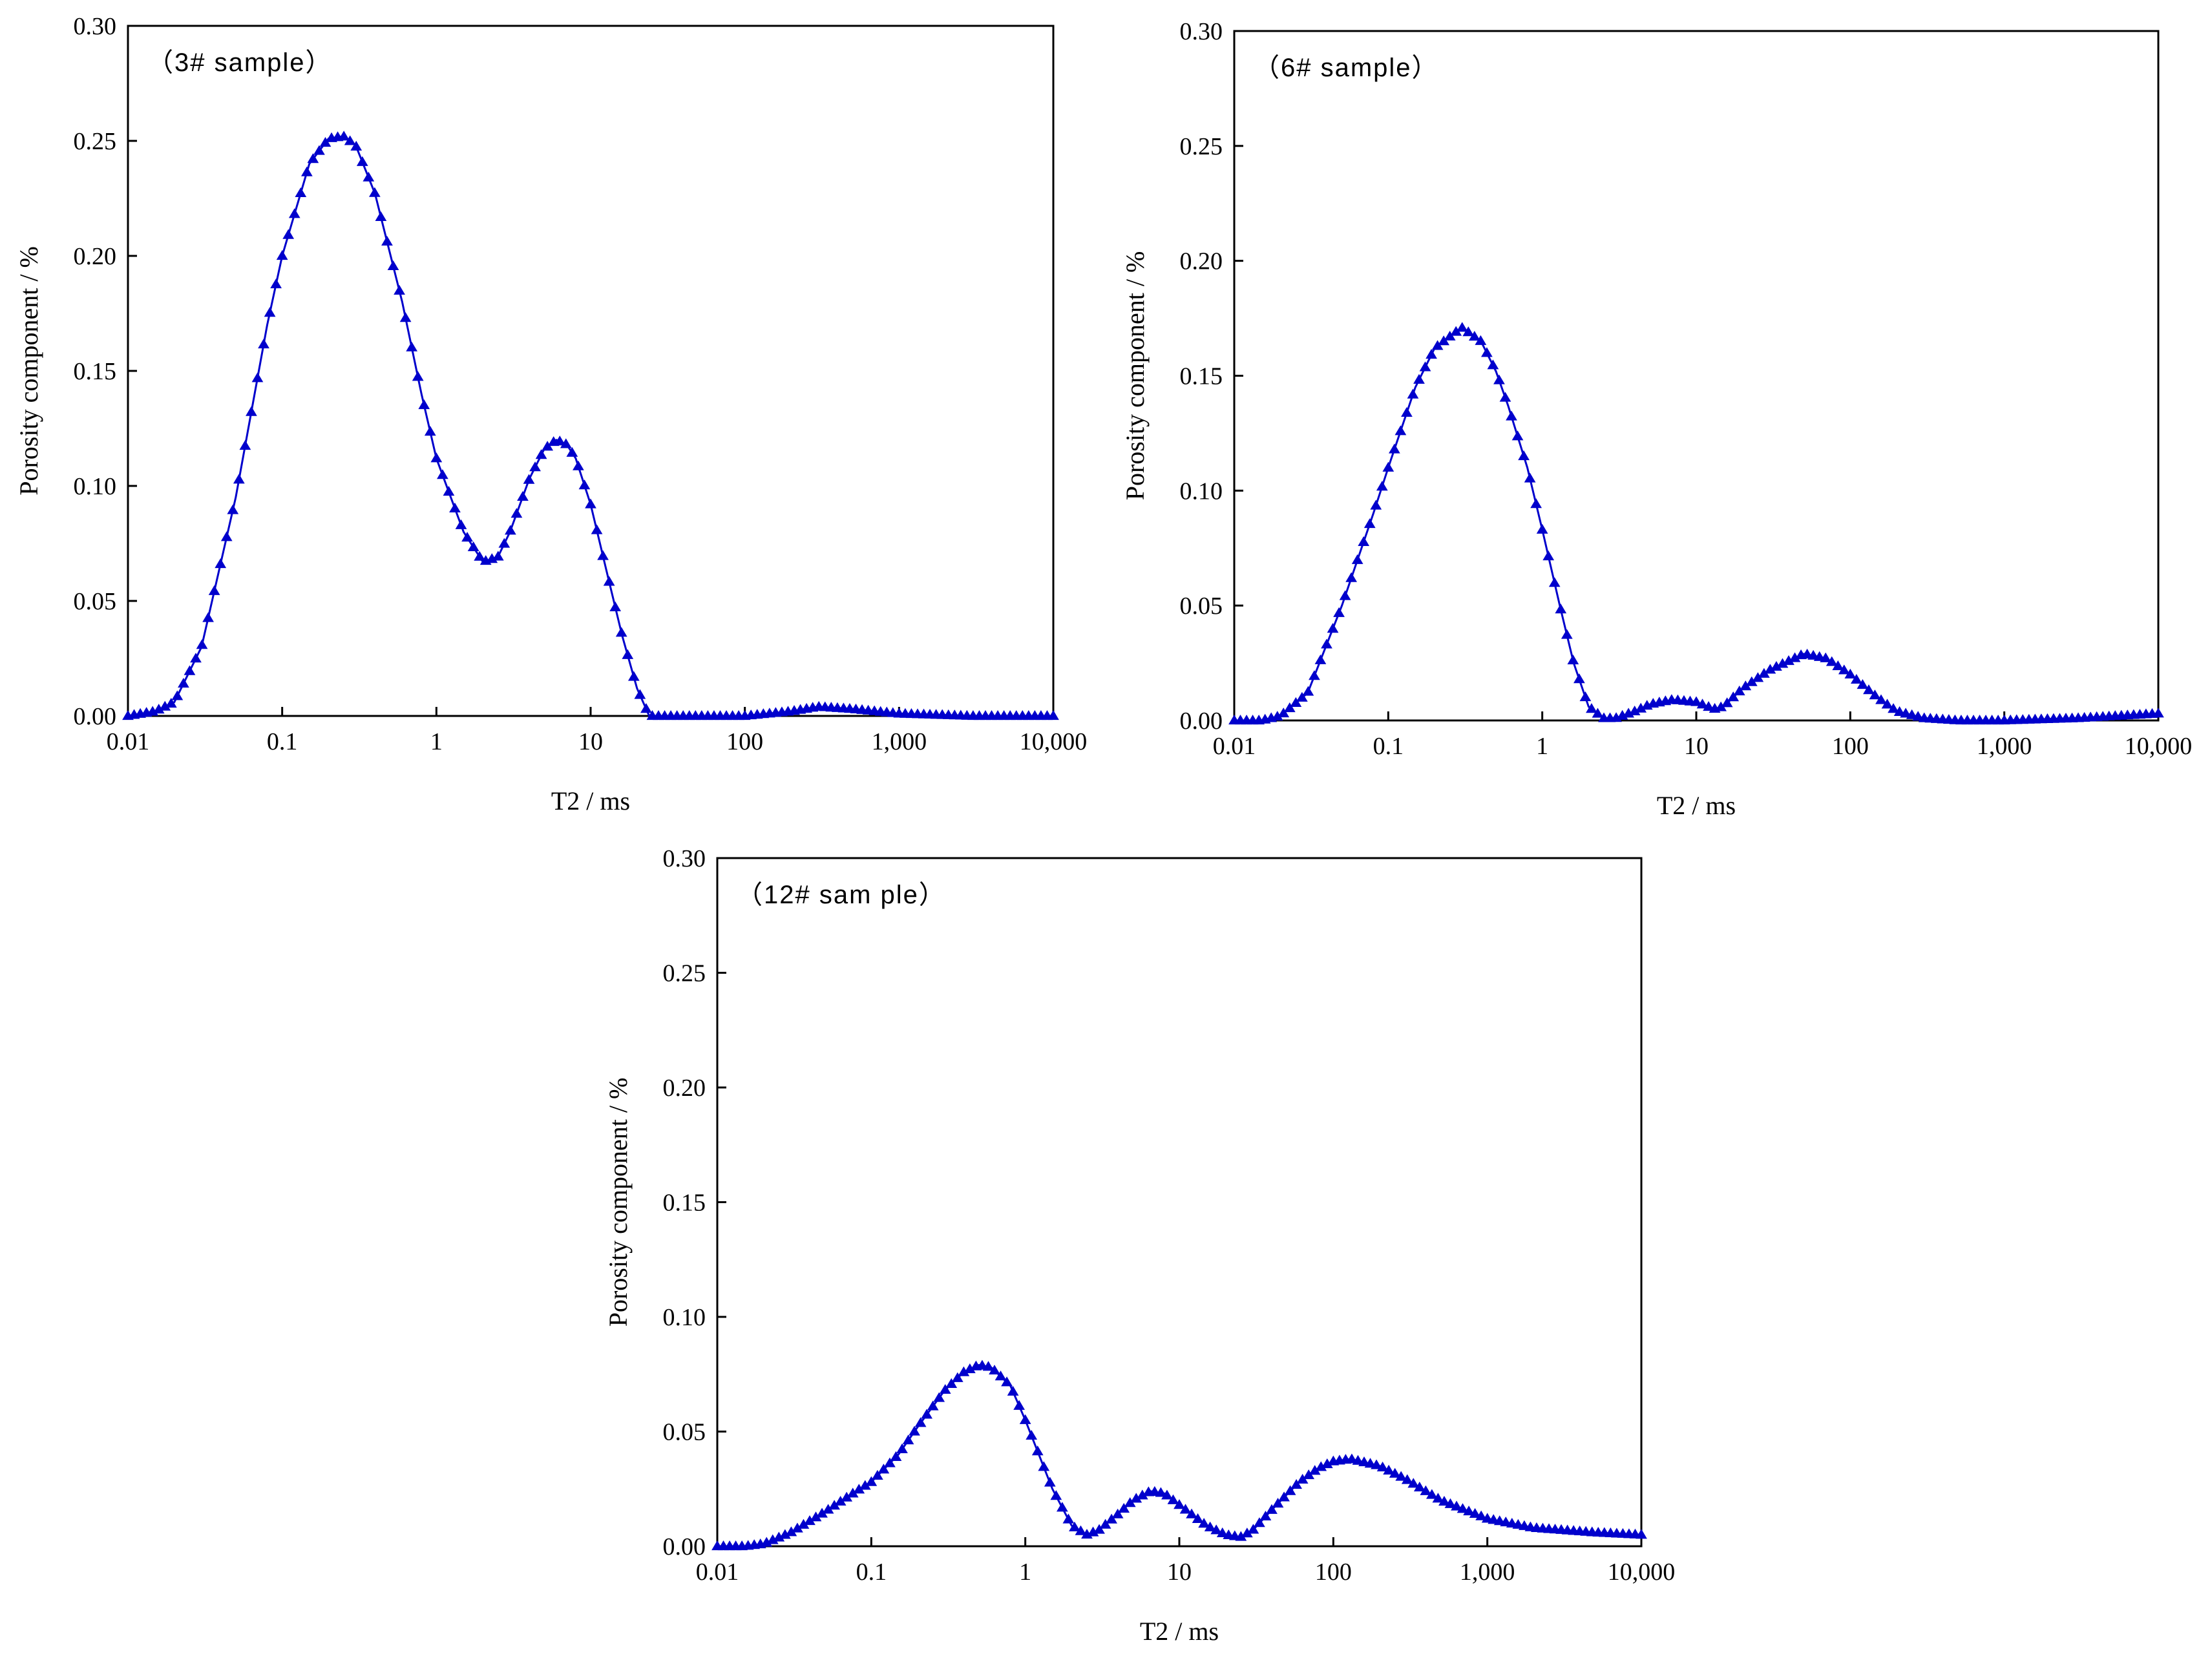 The height and width of the screenshot is (1680, 2210). I want to click on panel-title: （12# sam ple）, so click(842, 895).